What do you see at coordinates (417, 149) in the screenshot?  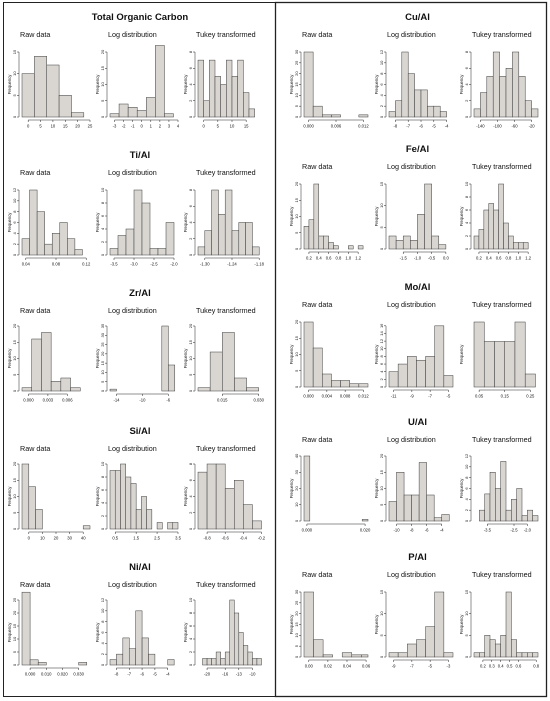 I see `section-title: Fe/Al` at bounding box center [417, 149].